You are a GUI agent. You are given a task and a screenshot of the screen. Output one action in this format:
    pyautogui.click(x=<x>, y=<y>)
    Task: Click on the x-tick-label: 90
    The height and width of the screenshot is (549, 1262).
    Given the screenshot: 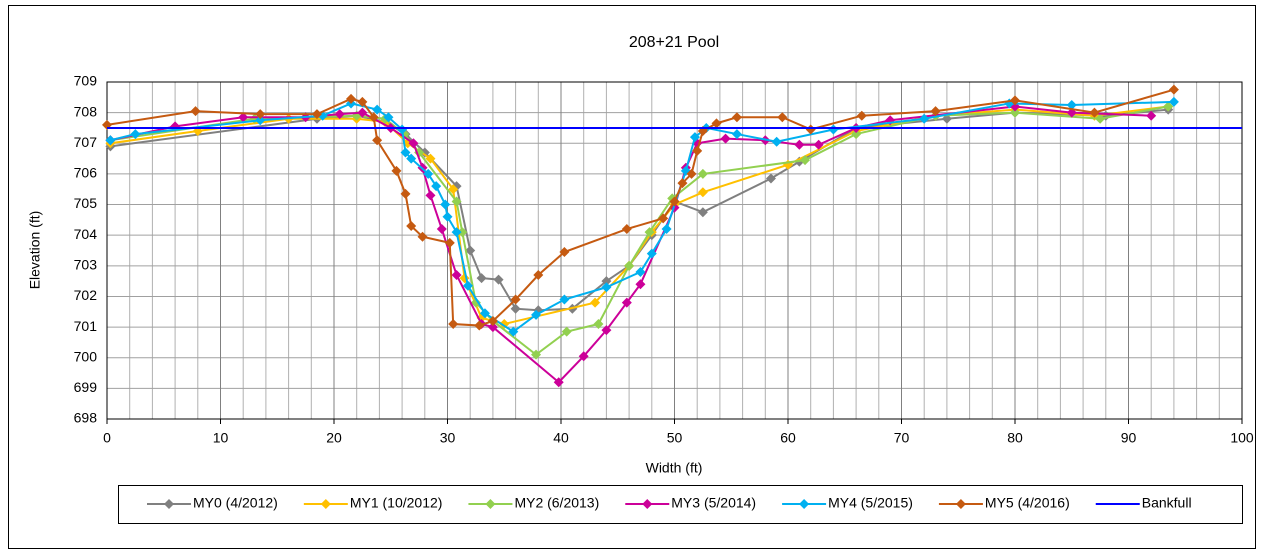 What is the action you would take?
    pyautogui.click(x=1129, y=438)
    